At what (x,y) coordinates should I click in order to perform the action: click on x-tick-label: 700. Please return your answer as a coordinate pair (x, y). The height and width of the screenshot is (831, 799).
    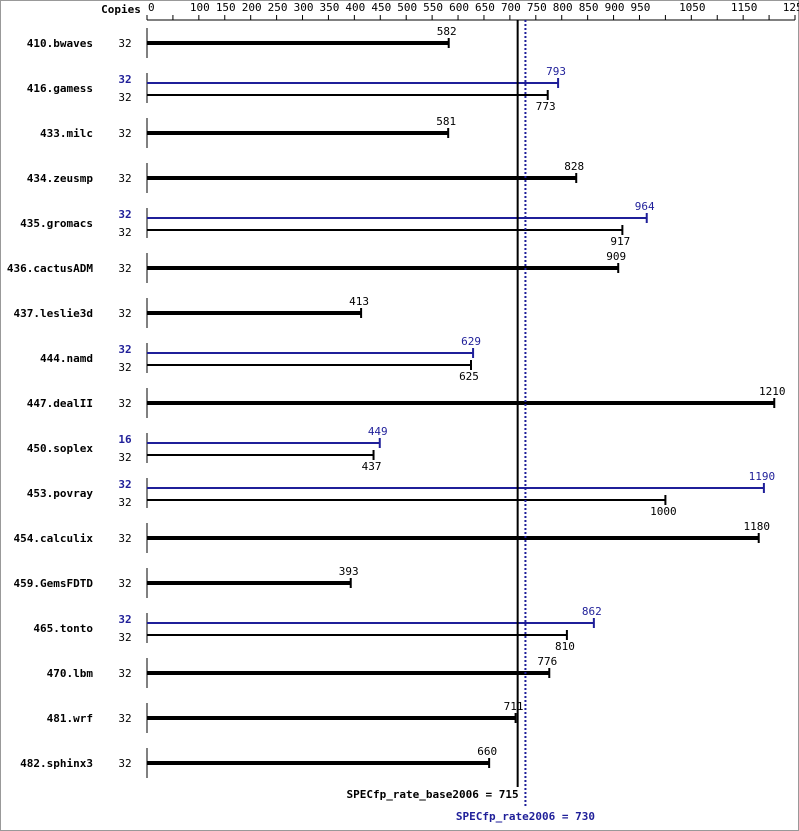
    Looking at the image, I should click on (511, 7).